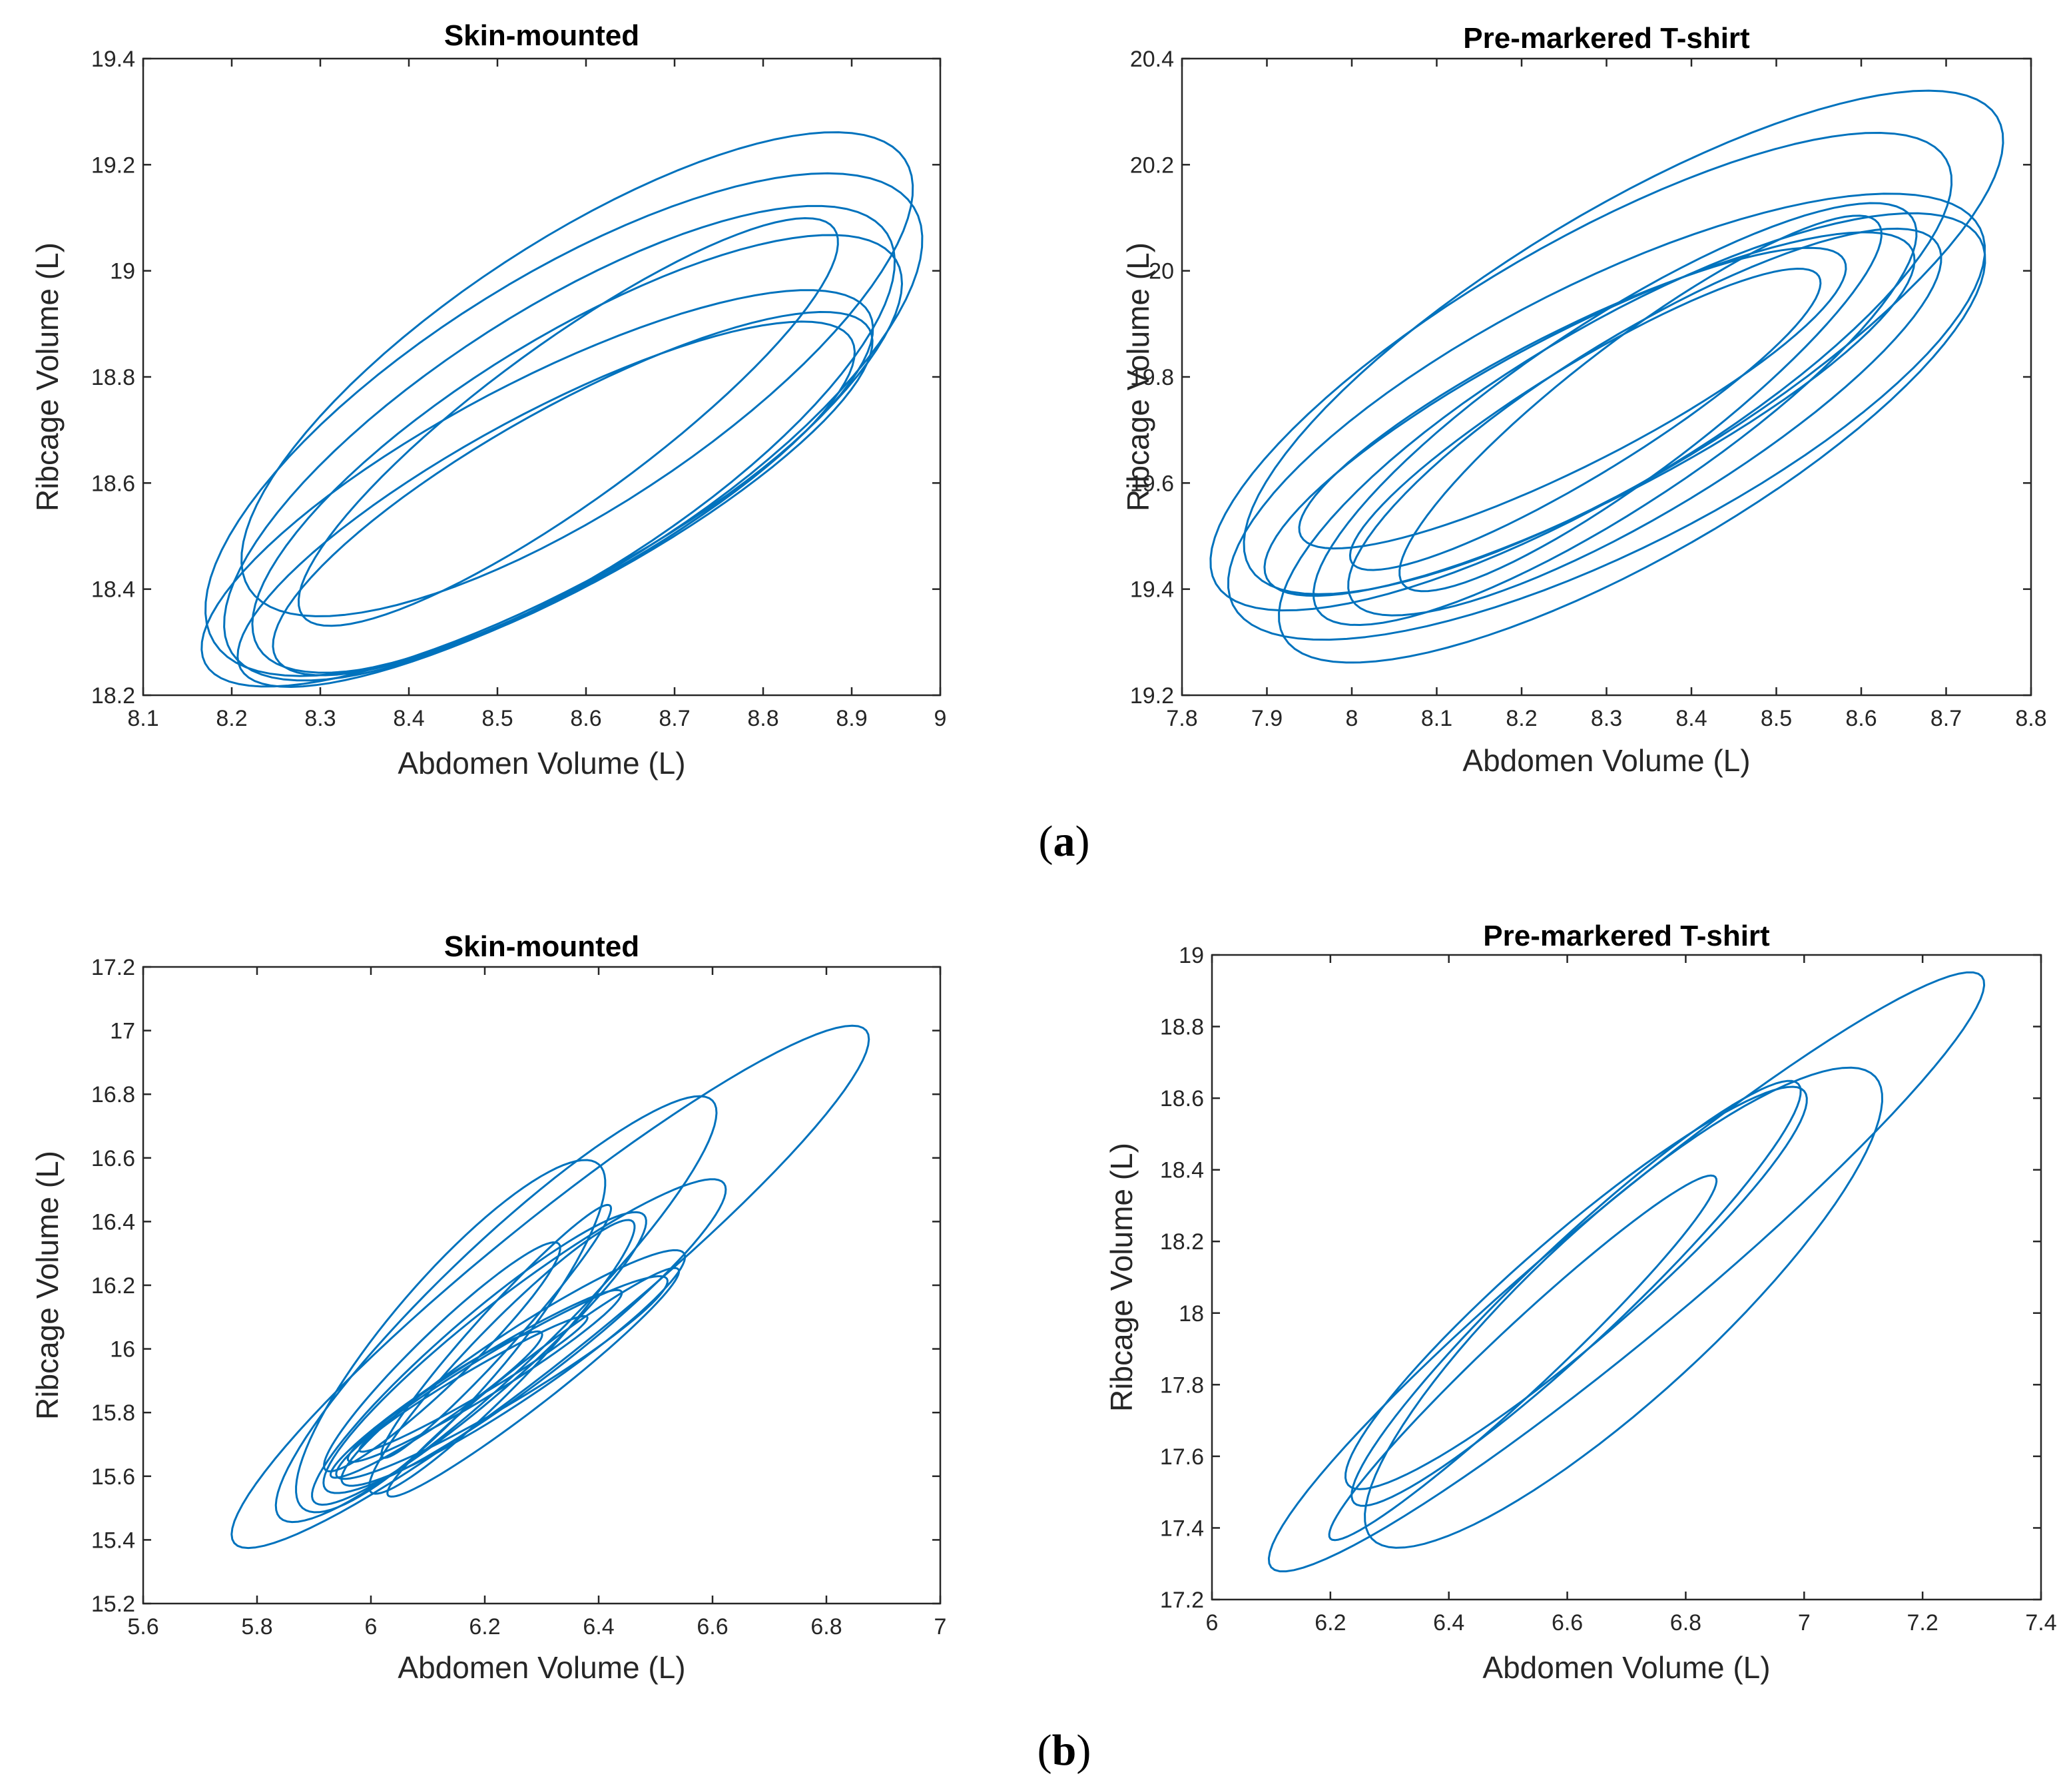  What do you see at coordinates (1152, 483) in the screenshot?
I see `y-tick-label: 19.6` at bounding box center [1152, 483].